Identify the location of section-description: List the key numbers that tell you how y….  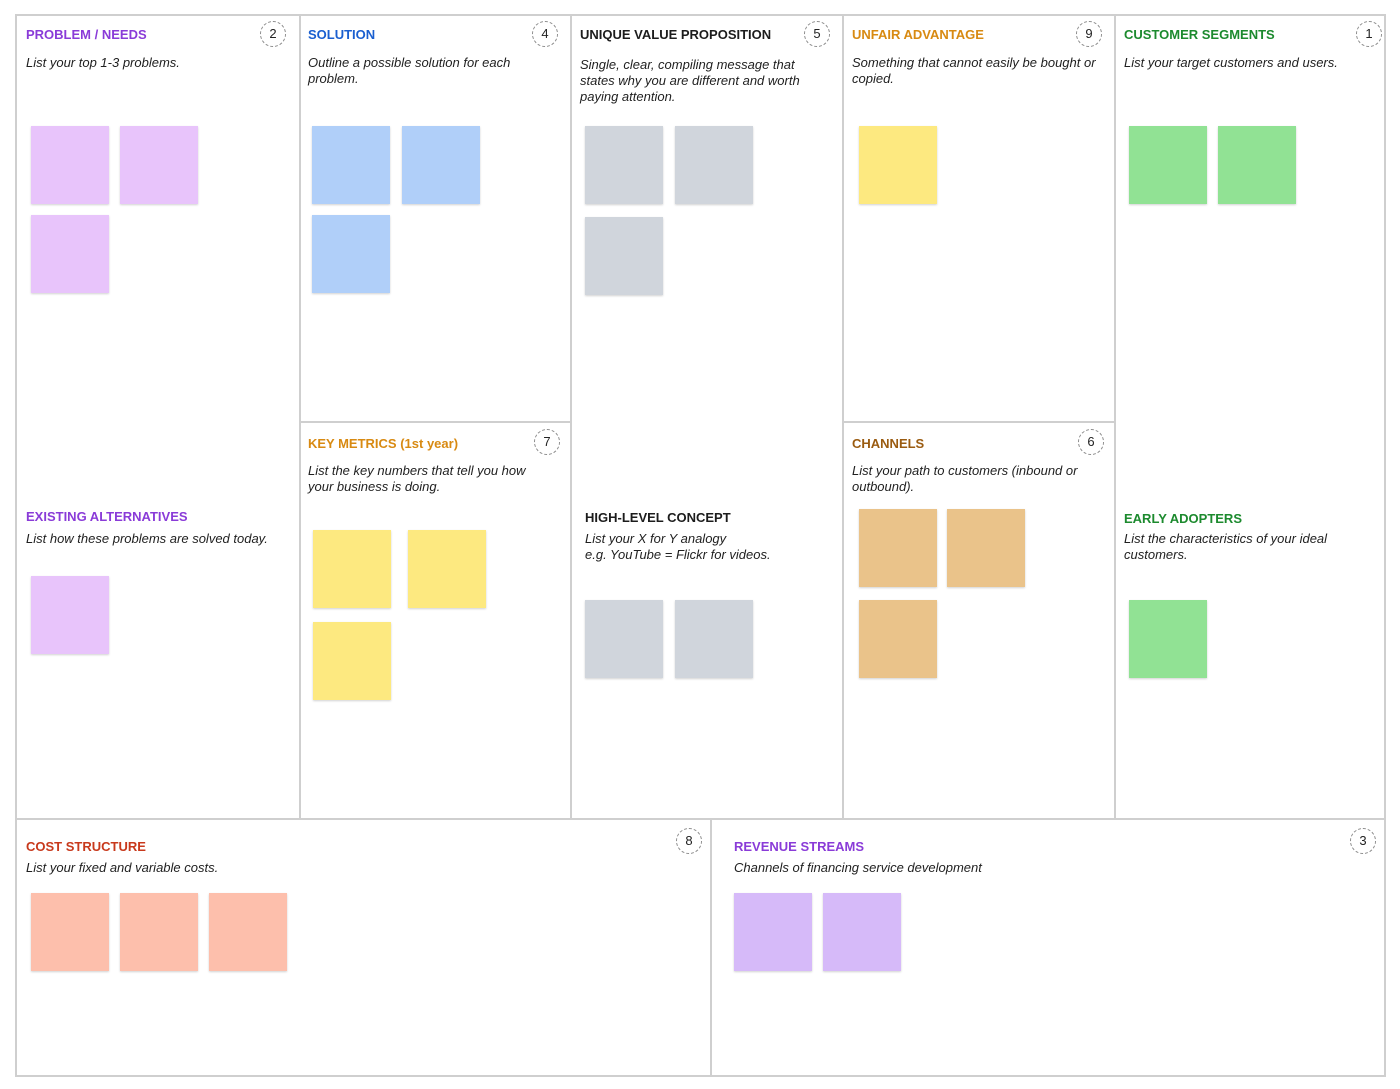
(417, 478).